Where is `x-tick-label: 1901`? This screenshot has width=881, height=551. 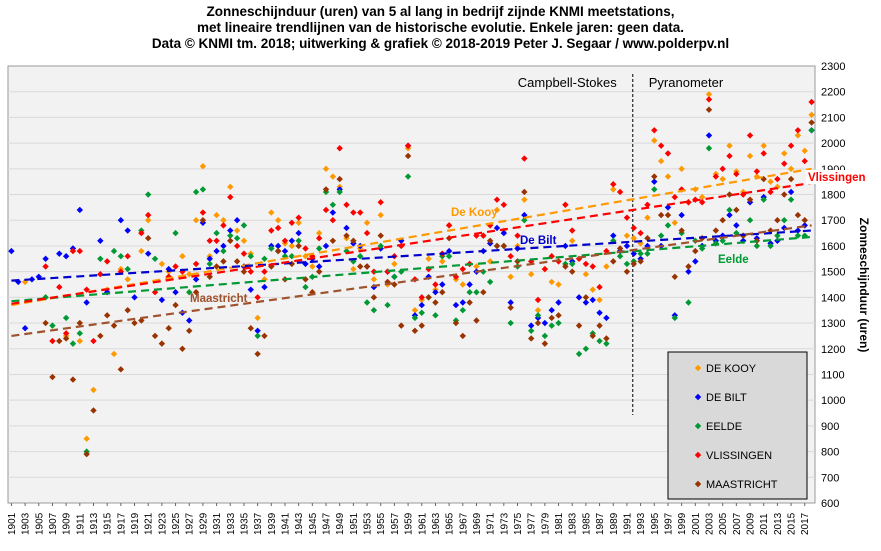 x-tick-label: 1901 is located at coordinates (12, 523).